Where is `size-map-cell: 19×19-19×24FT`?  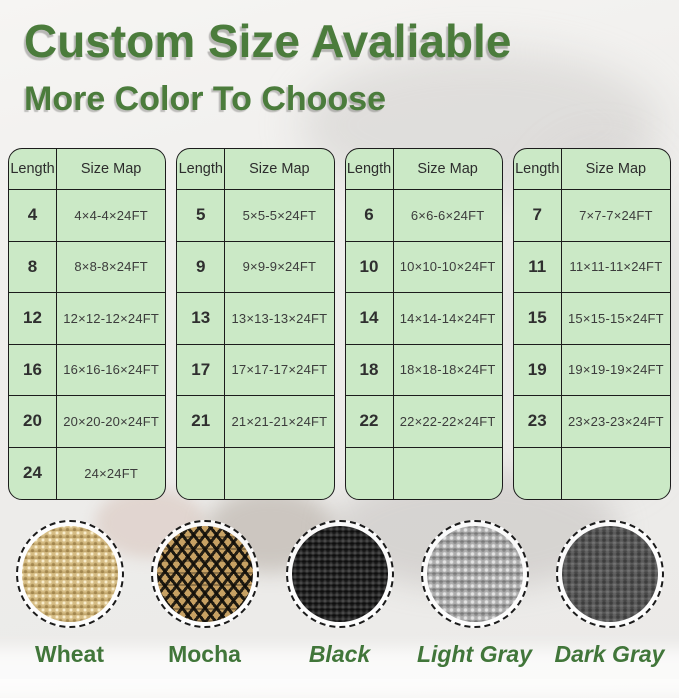 size-map-cell: 19×19-19×24FT is located at coordinates (615, 370).